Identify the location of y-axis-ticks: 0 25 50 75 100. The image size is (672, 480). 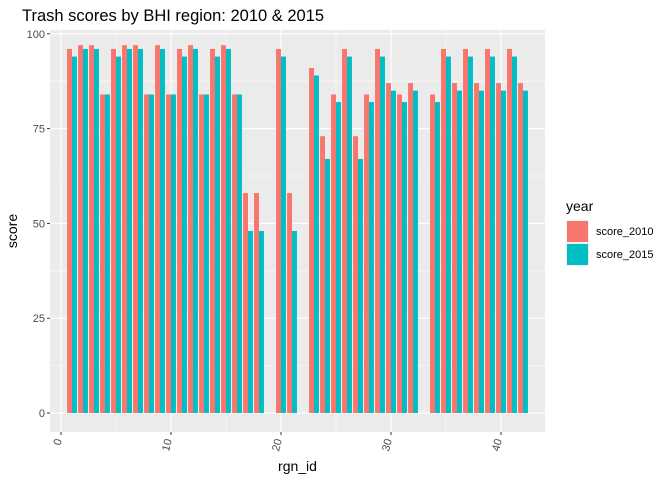
(38, 224).